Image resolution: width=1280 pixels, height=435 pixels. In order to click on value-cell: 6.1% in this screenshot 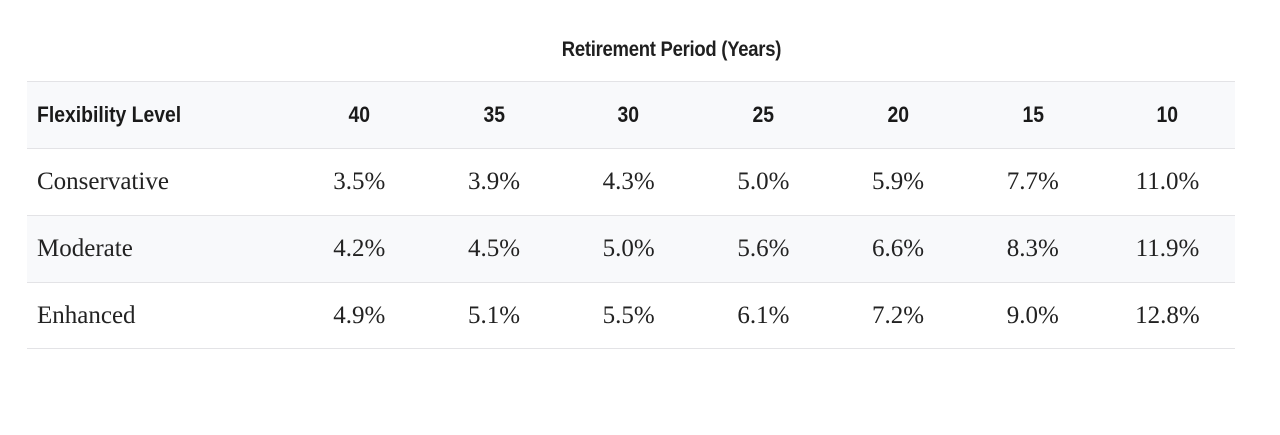, I will do `click(763, 315)`.